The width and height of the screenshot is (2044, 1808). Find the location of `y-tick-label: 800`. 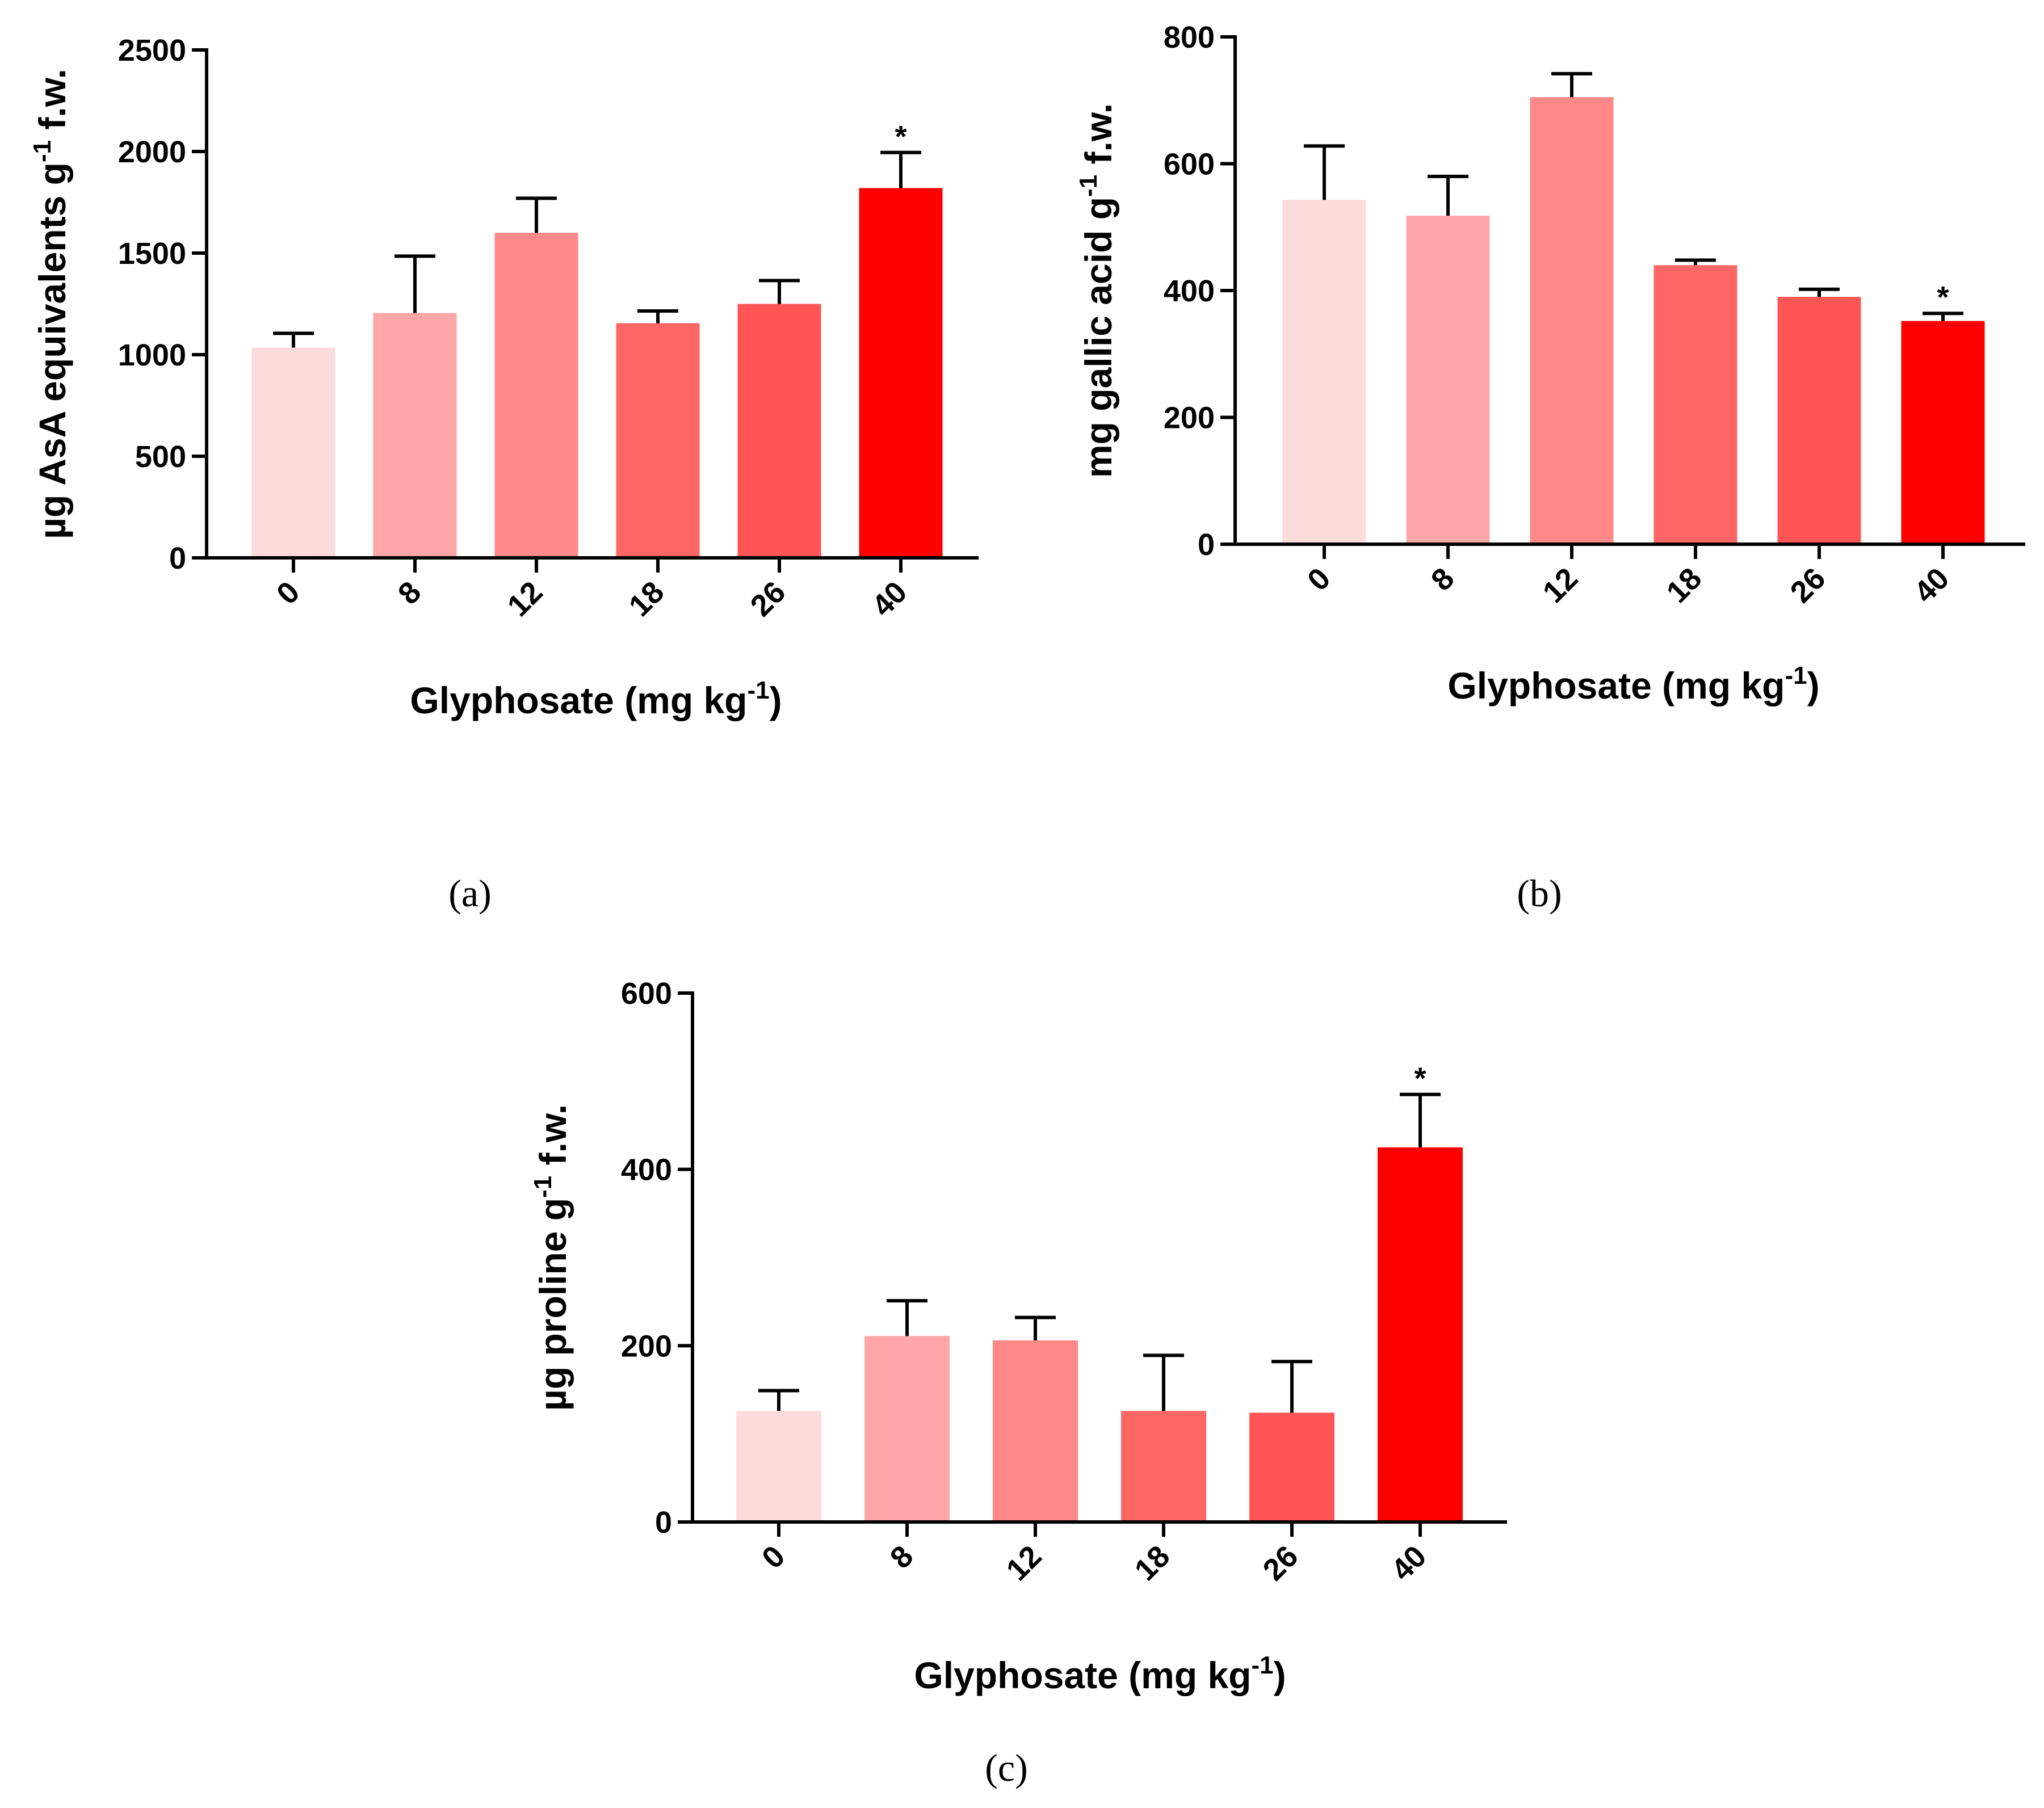

y-tick-label: 800 is located at coordinates (1190, 37).